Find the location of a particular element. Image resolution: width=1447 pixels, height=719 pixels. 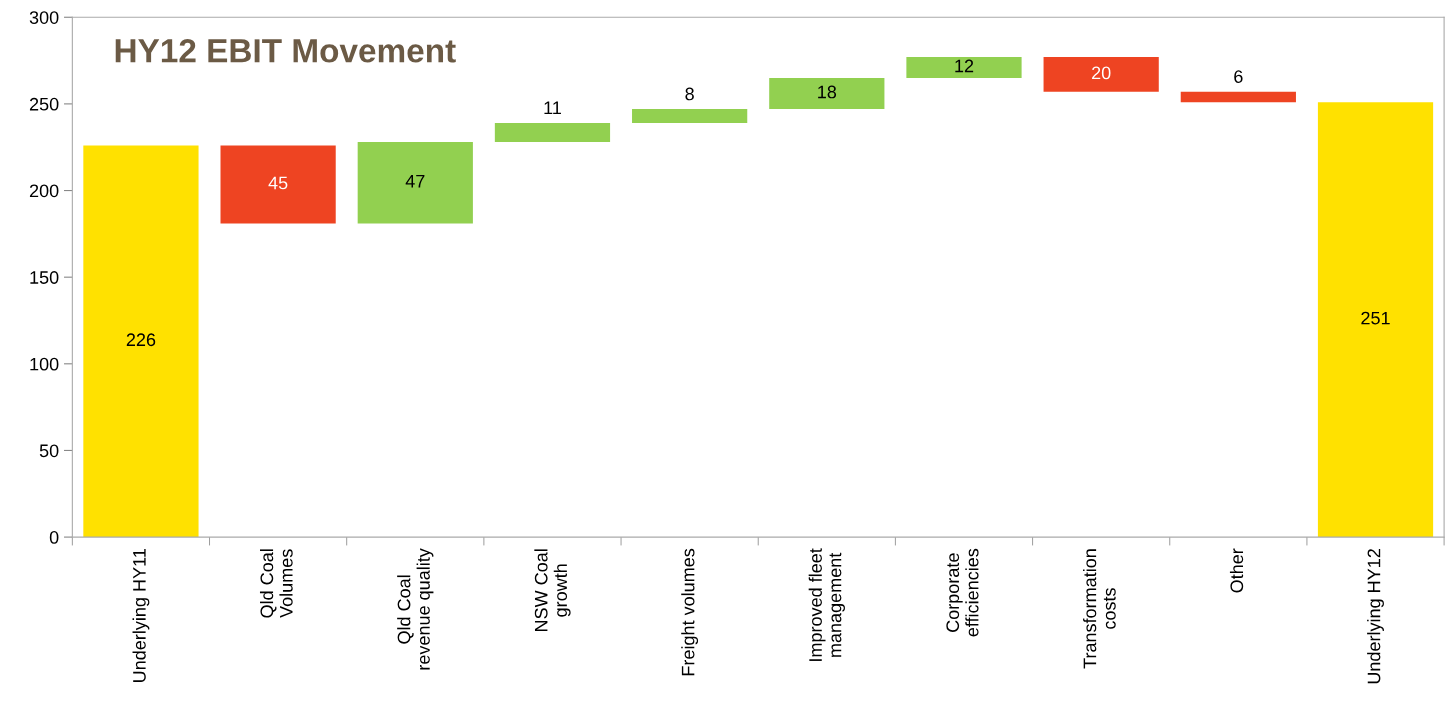

y-tick-label: 300 is located at coordinates (44, 17).